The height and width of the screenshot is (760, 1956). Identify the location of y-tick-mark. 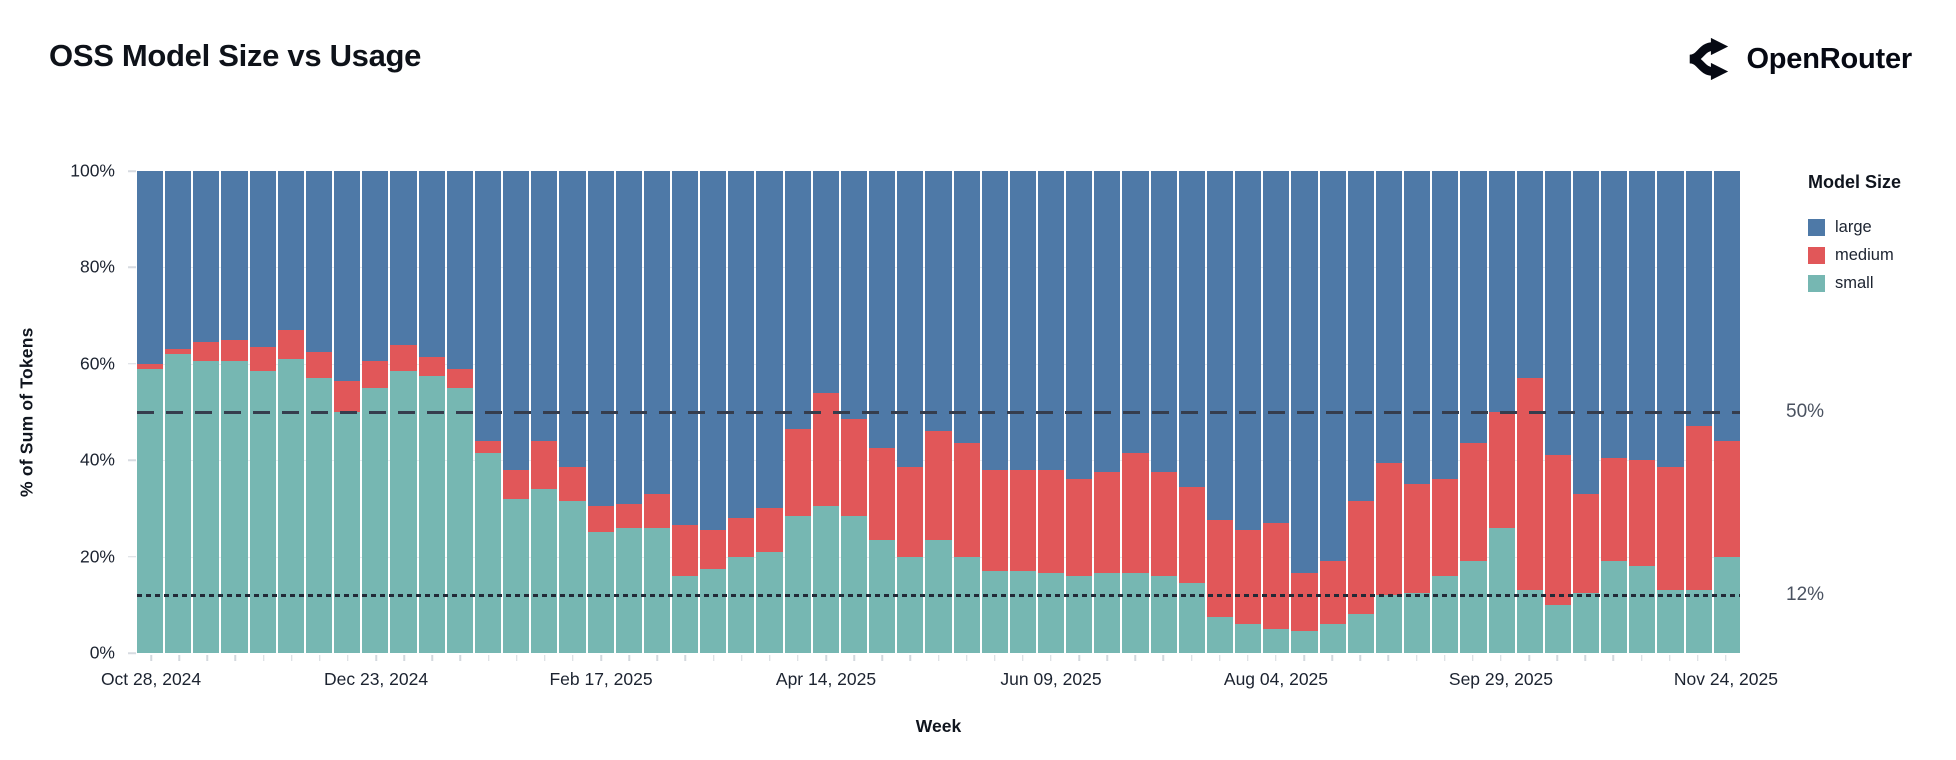
(132, 653).